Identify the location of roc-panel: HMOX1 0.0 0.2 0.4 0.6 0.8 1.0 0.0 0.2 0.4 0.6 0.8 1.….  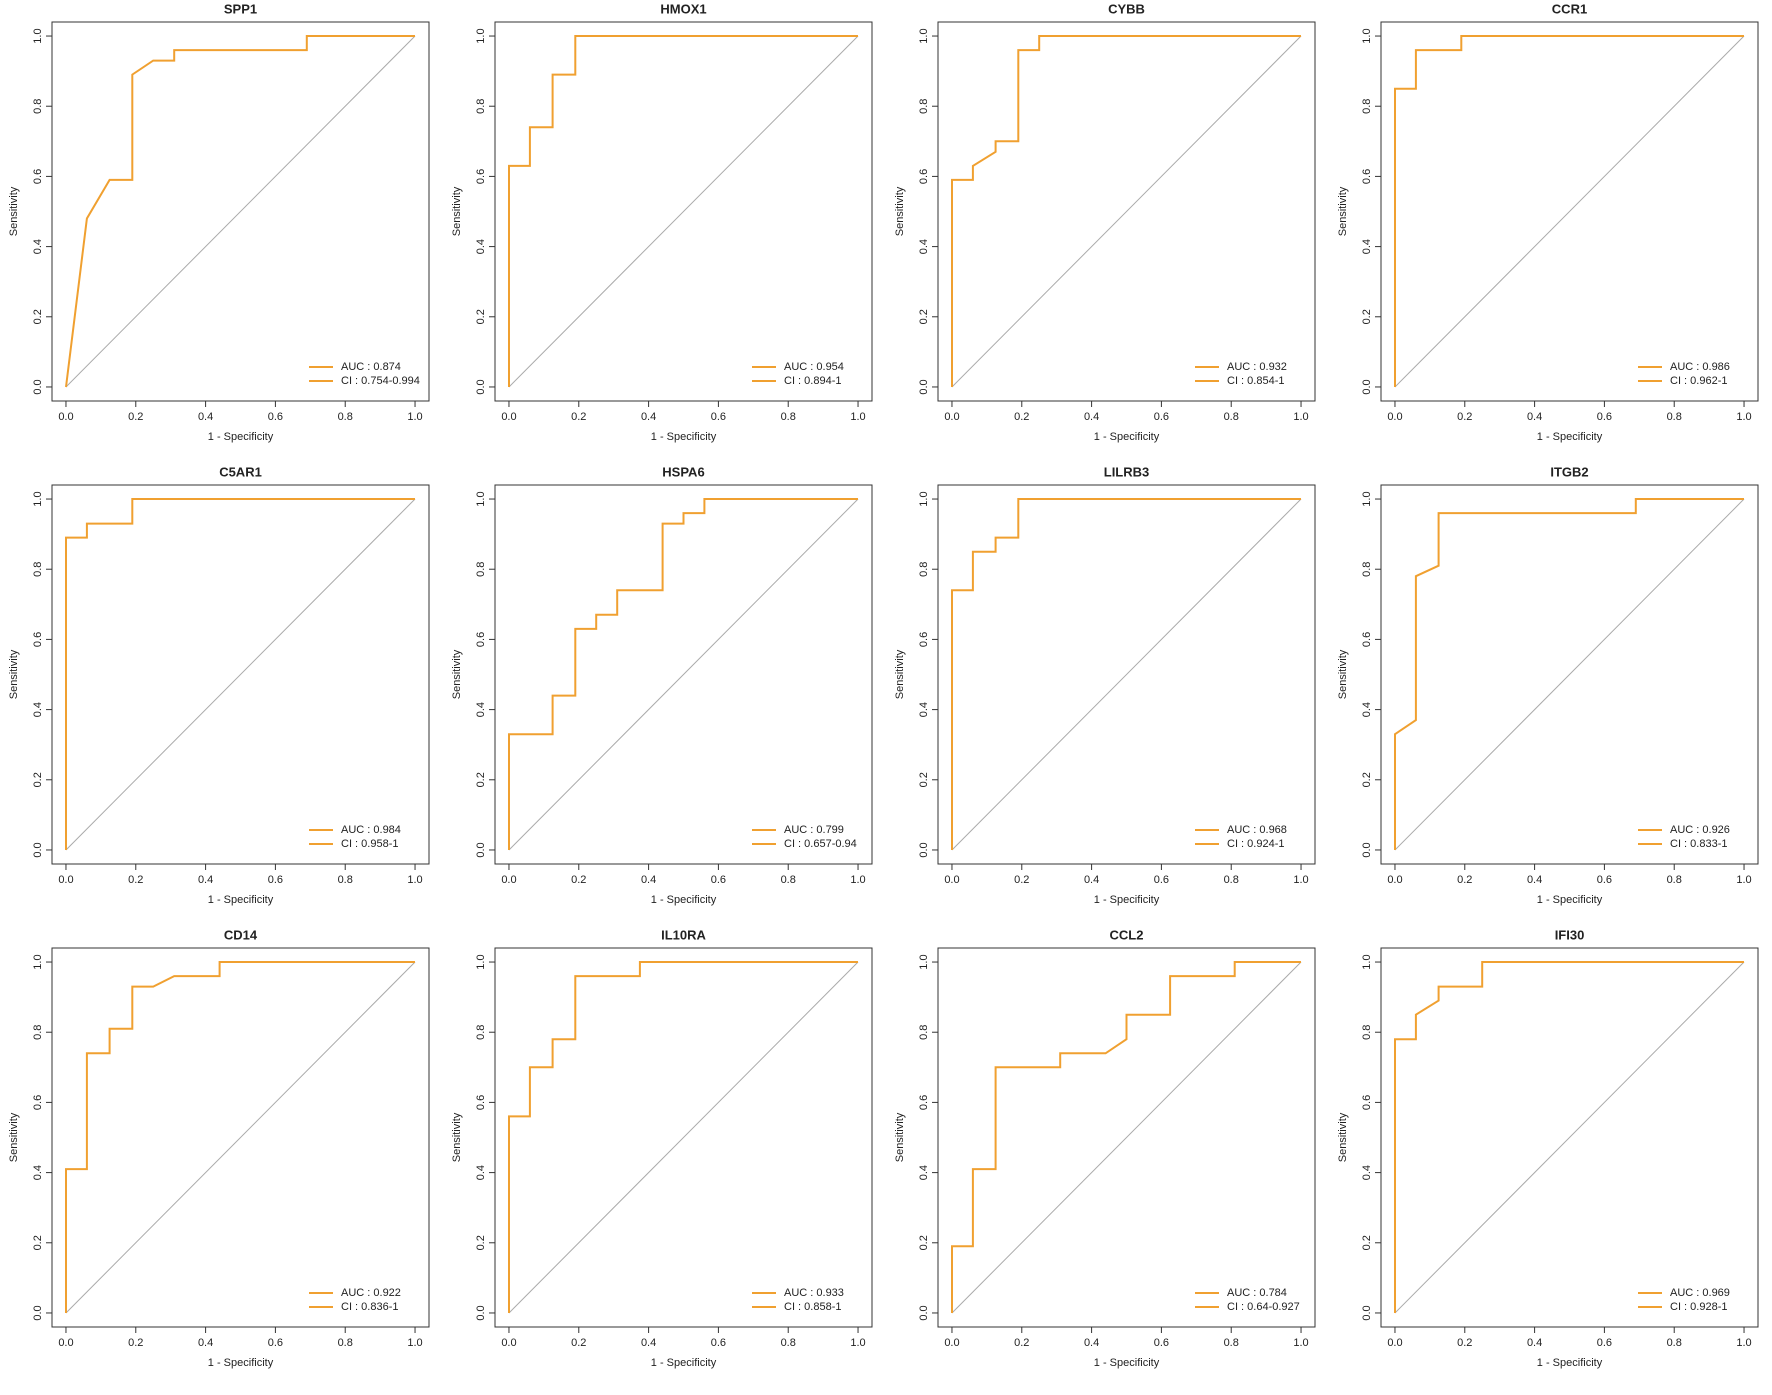
(662, 222).